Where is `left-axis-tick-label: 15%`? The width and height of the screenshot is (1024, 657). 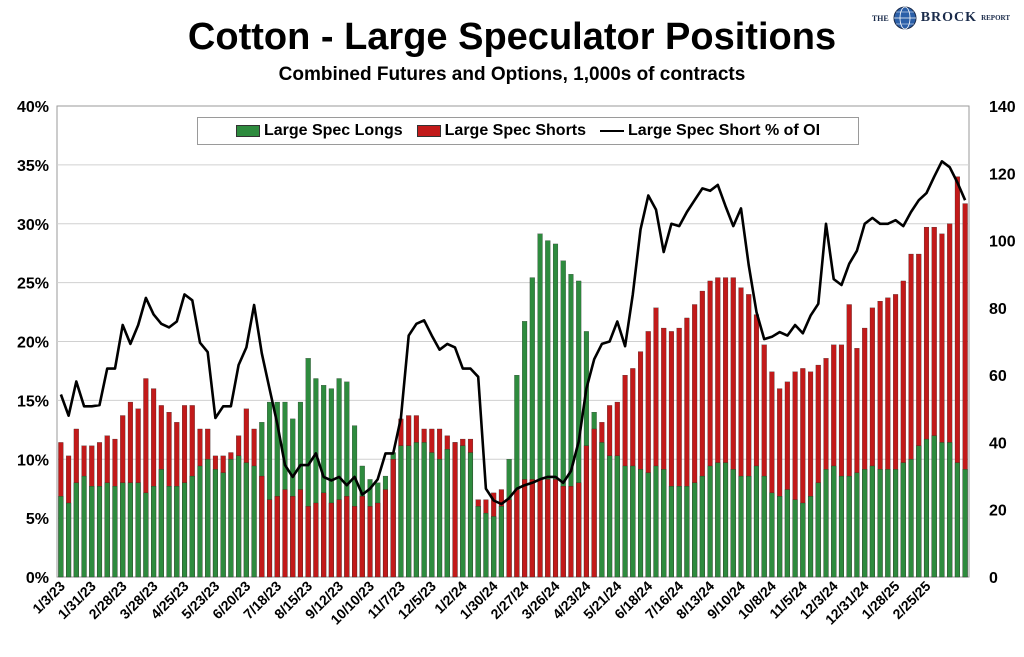 left-axis-tick-label: 15% is located at coordinates (33, 401).